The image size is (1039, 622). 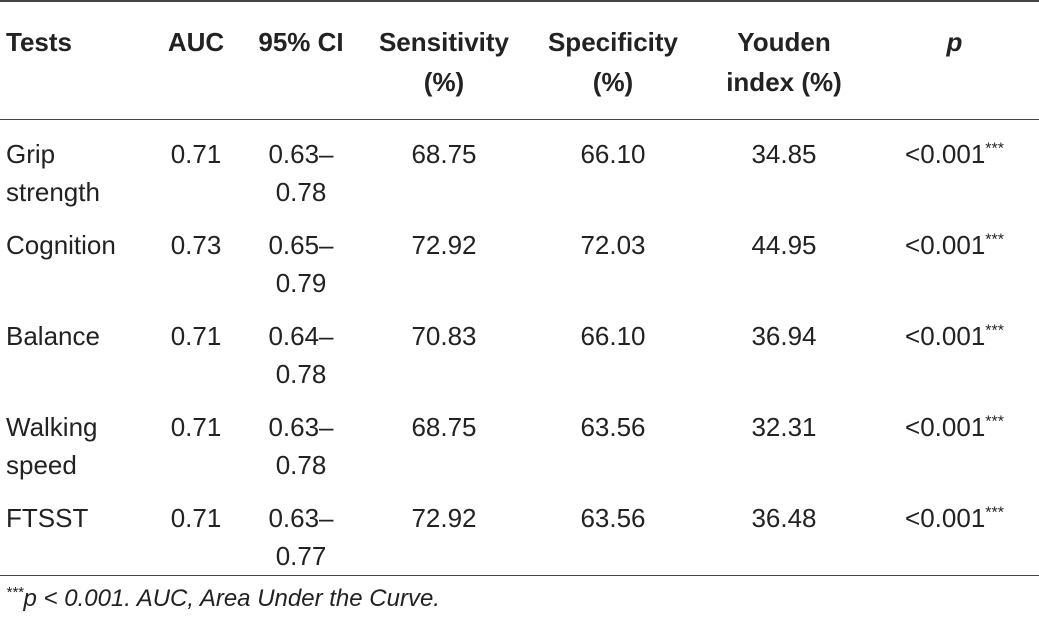 I want to click on cell-youden: 36.48, so click(x=784, y=517).